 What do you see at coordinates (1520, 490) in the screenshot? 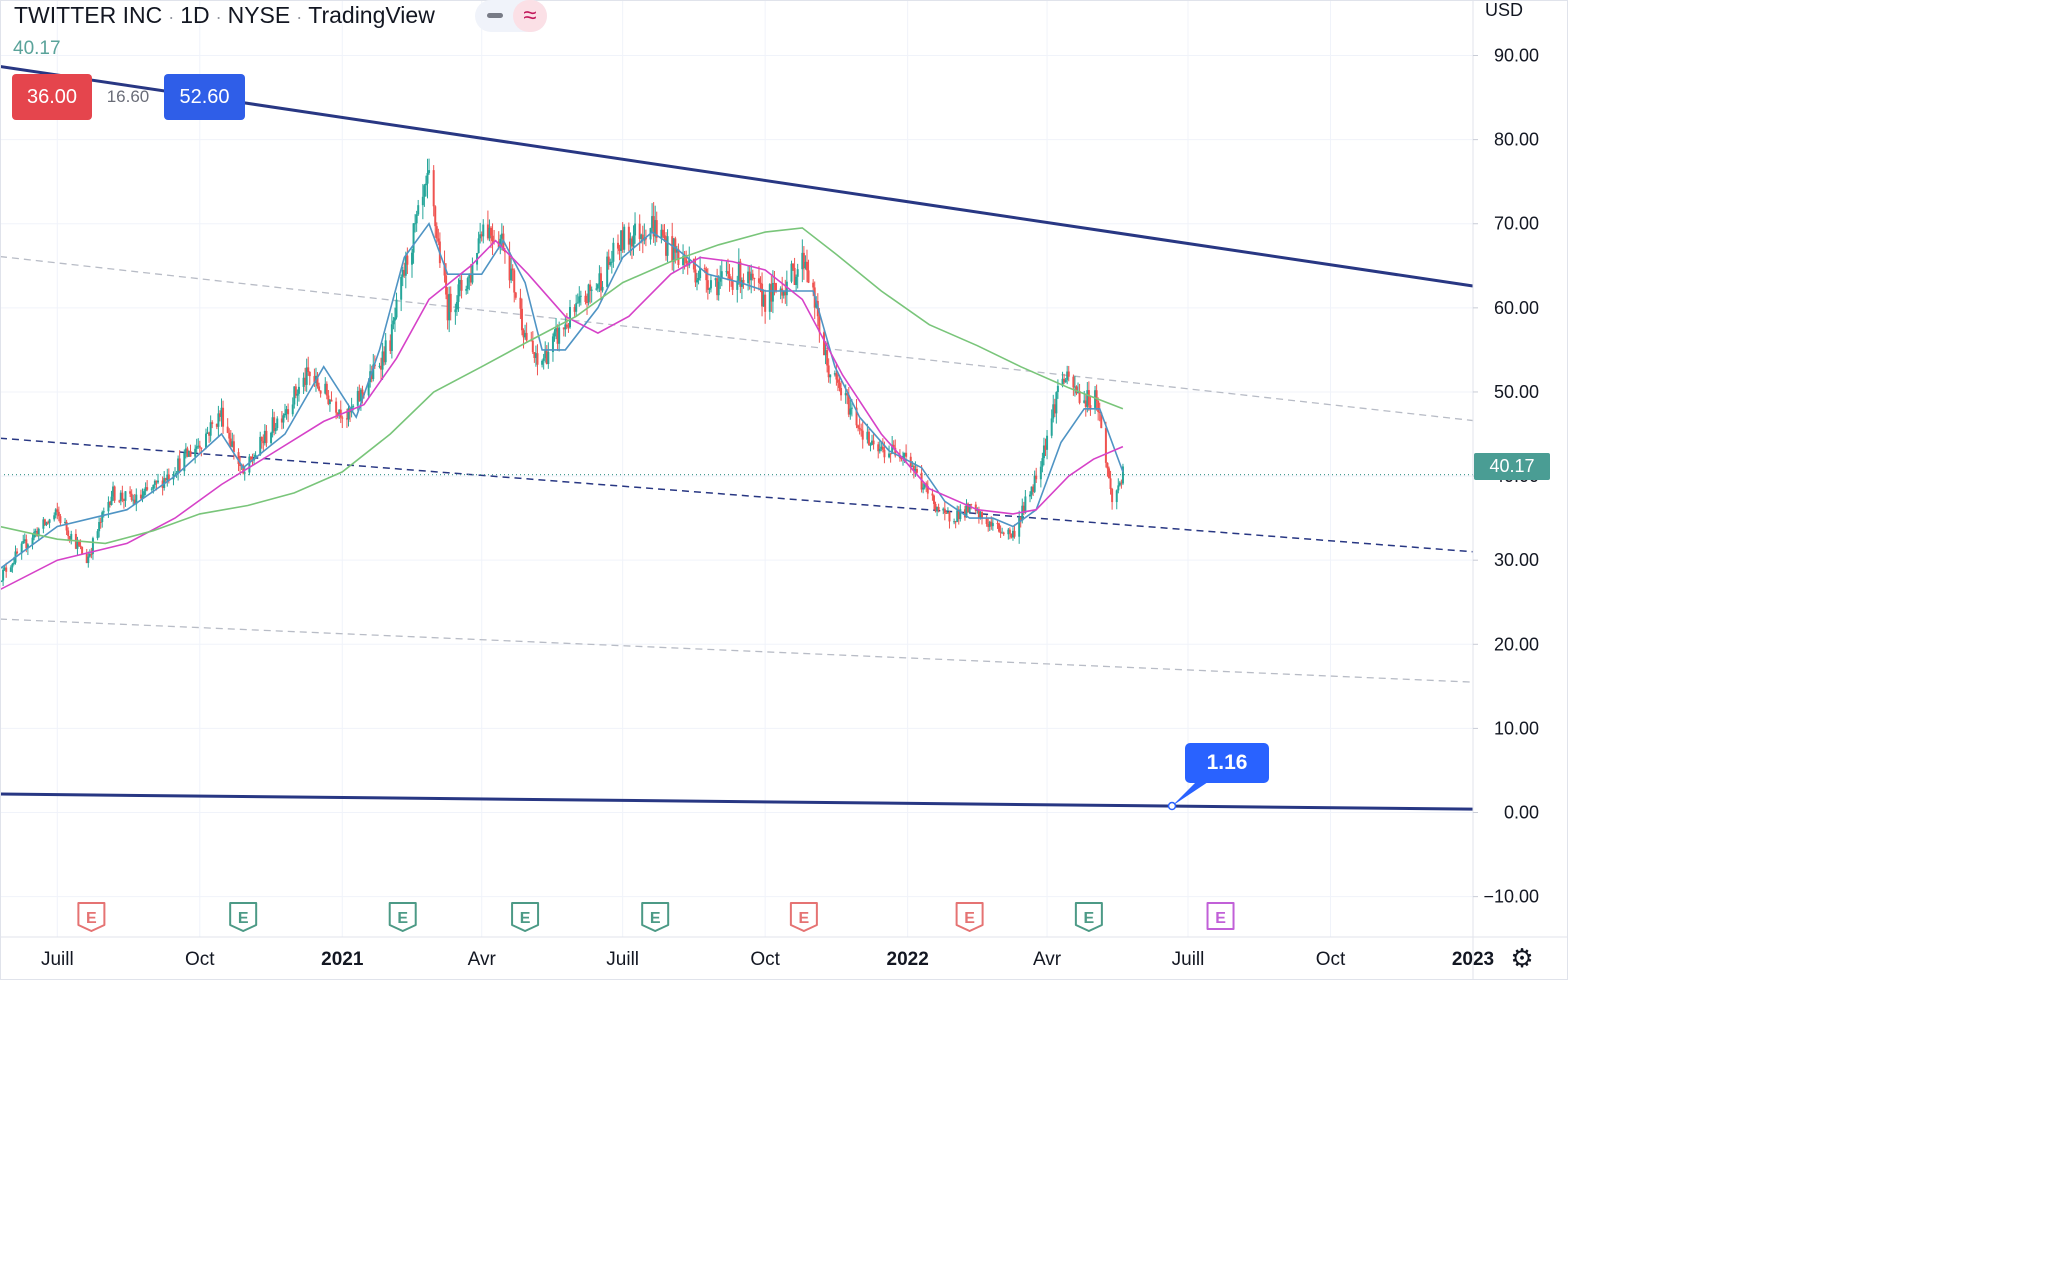
I see `price-scale` at bounding box center [1520, 490].